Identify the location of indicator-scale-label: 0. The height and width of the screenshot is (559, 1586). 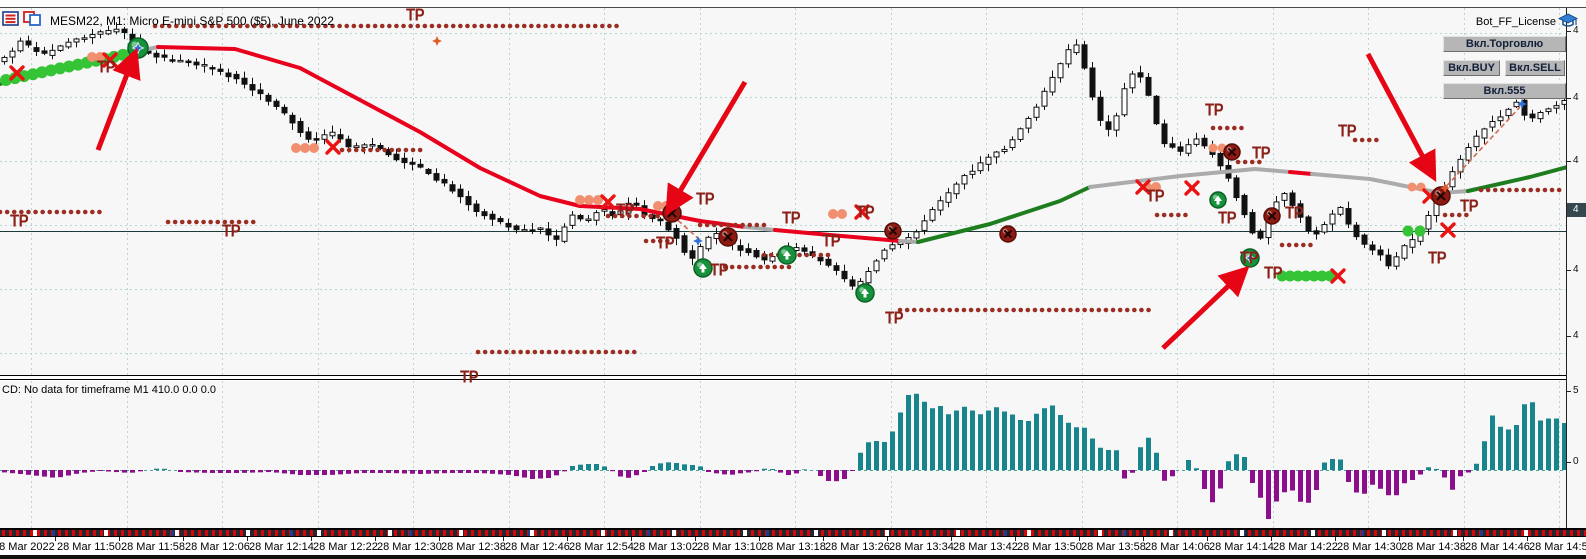
(1576, 461).